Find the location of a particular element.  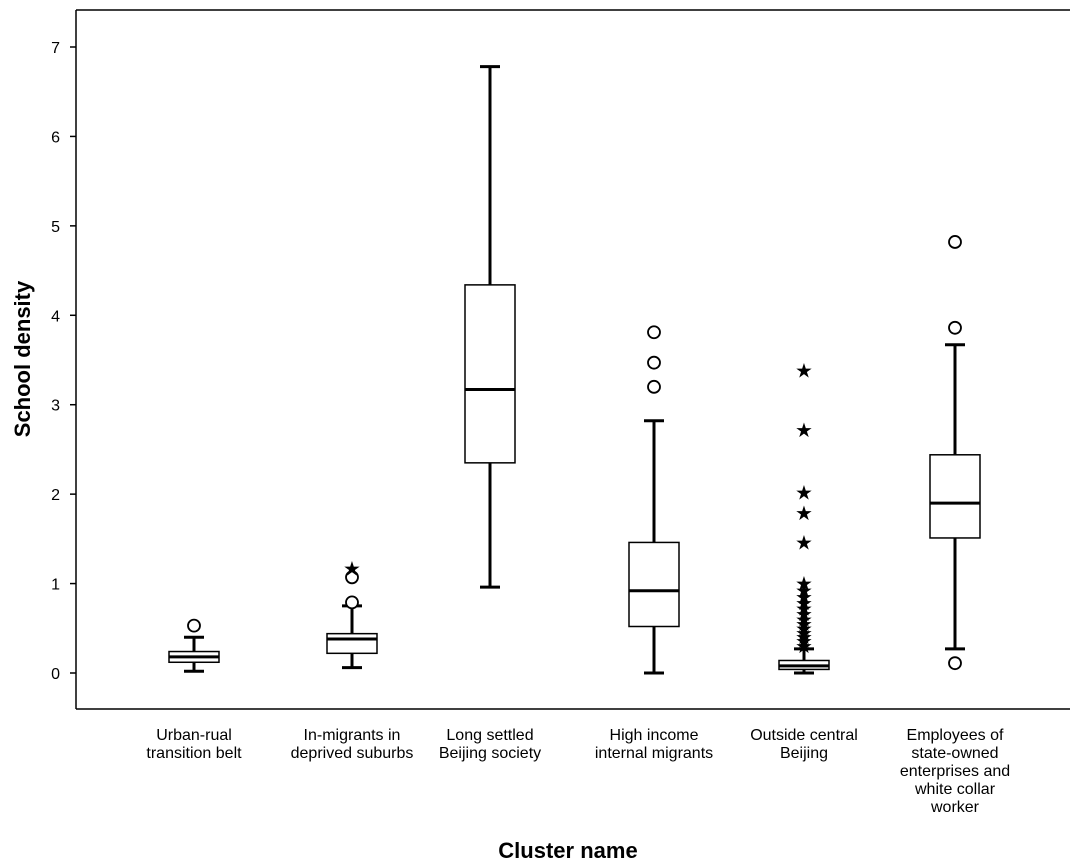

box-group-5: ★★★★★★★★★★★★★★★★★★ is located at coordinates (804, 517).